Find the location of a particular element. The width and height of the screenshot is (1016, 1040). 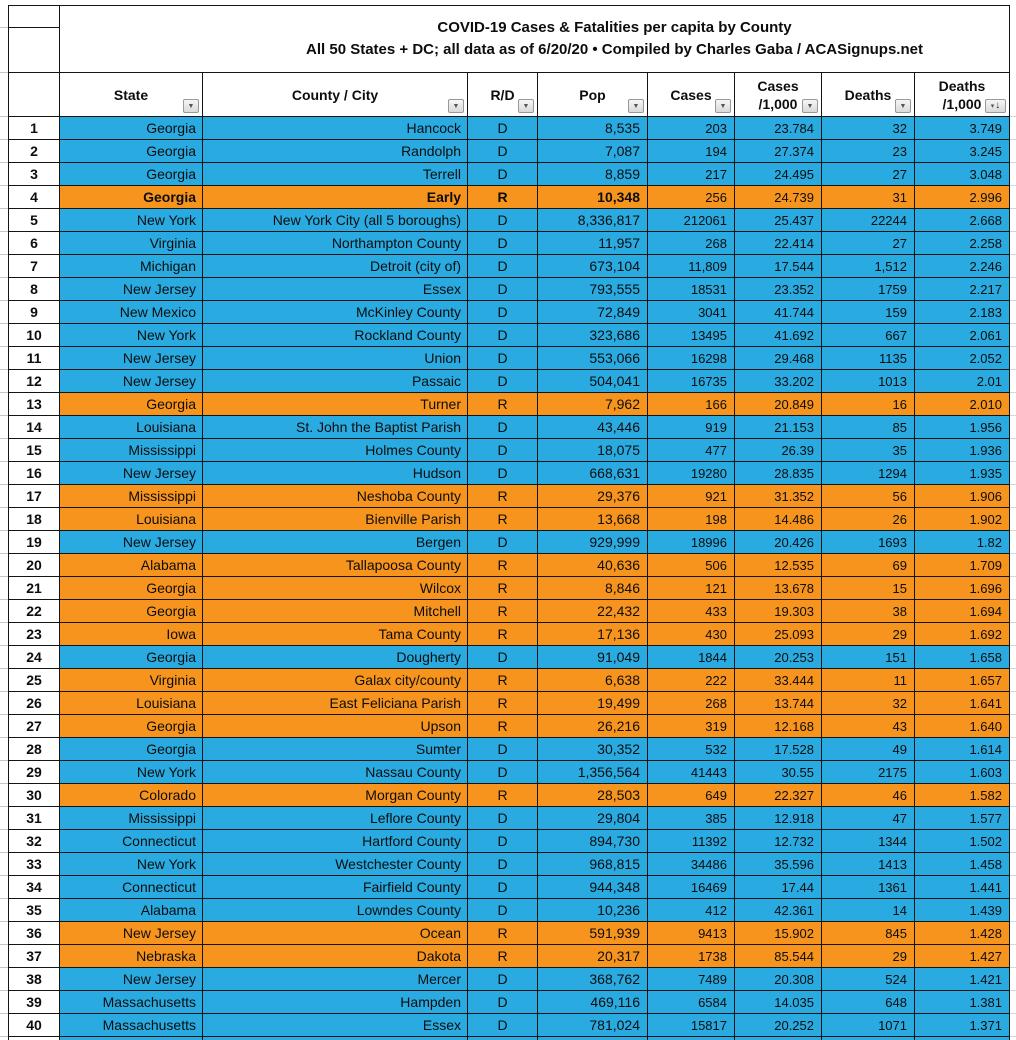

cell-cases-per-1000: 25.093 is located at coordinates (778, 634).